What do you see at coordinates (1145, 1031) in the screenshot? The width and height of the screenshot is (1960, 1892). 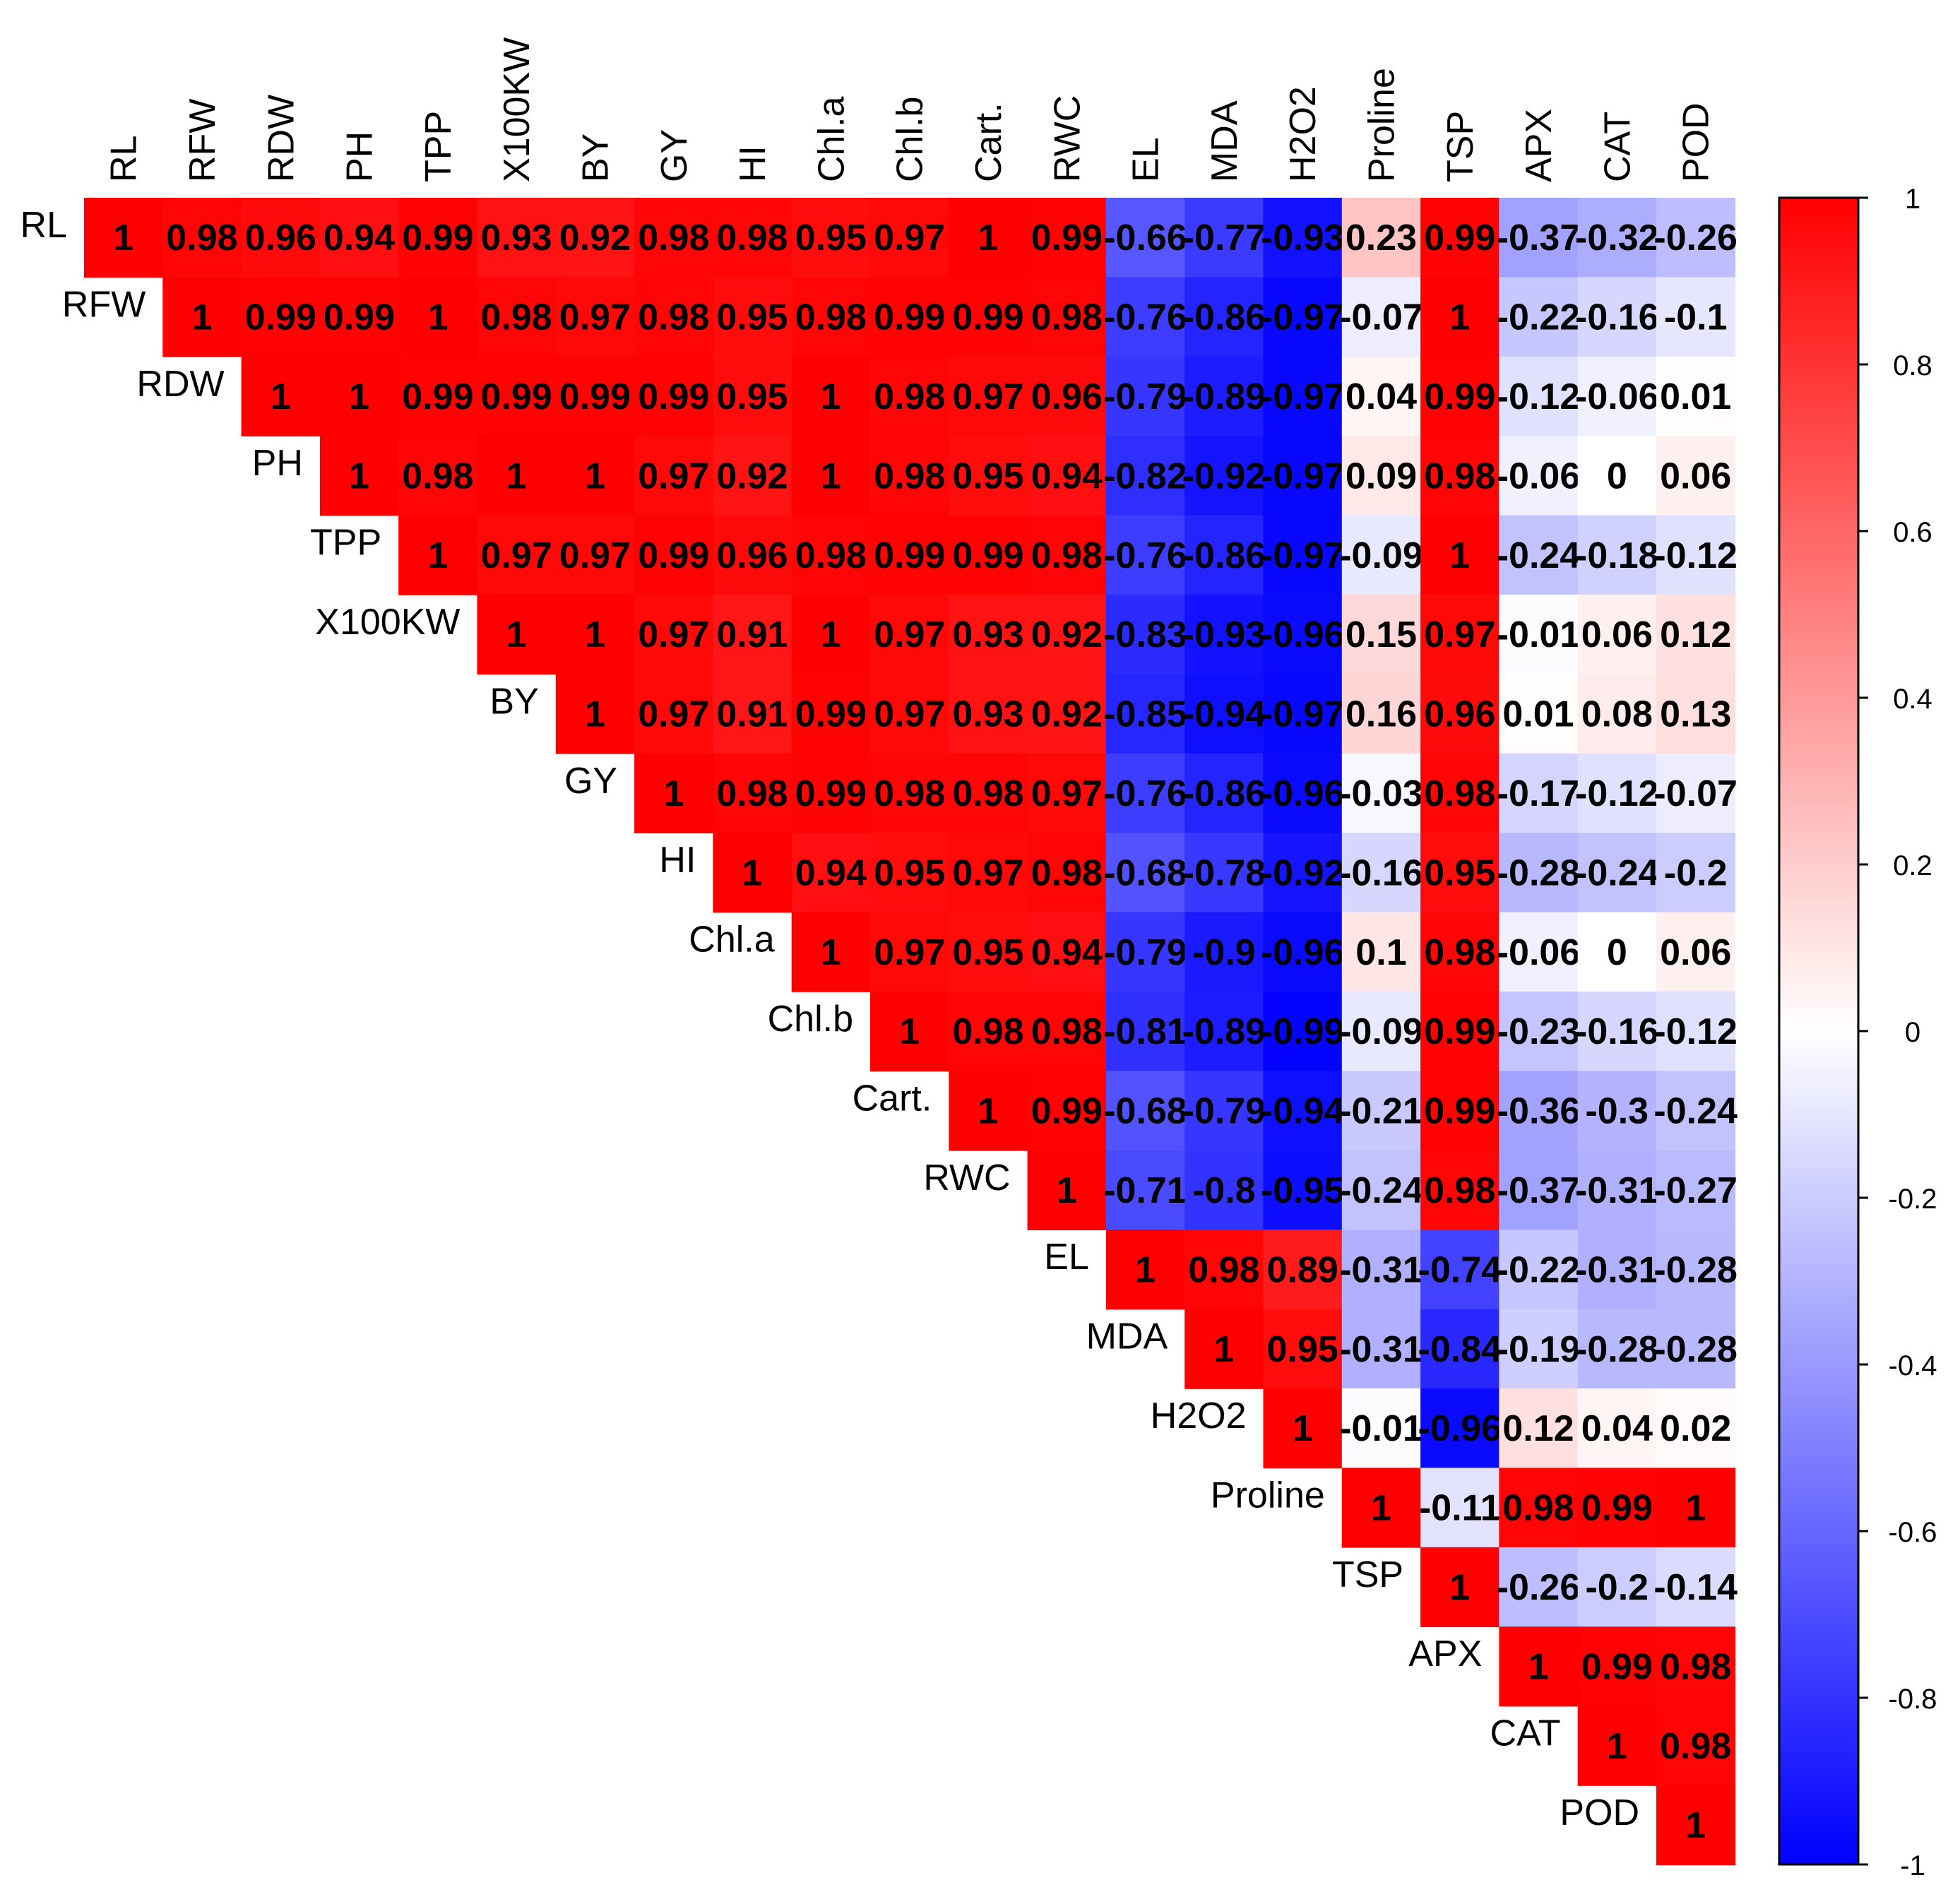 I see `cell-value-Chl.b-EL: -0.81` at bounding box center [1145, 1031].